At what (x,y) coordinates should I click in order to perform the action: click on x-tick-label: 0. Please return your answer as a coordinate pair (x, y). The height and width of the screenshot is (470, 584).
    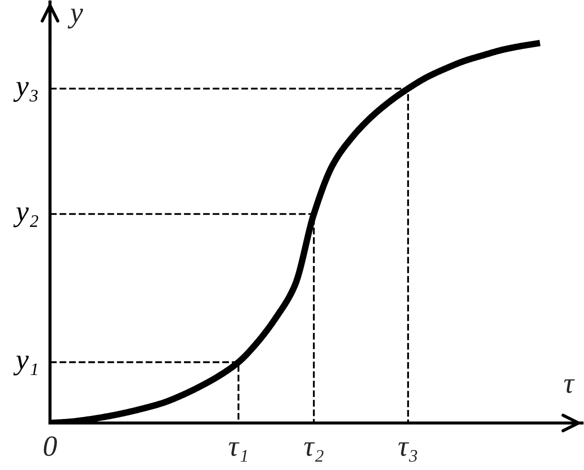
    Looking at the image, I should click on (50, 446).